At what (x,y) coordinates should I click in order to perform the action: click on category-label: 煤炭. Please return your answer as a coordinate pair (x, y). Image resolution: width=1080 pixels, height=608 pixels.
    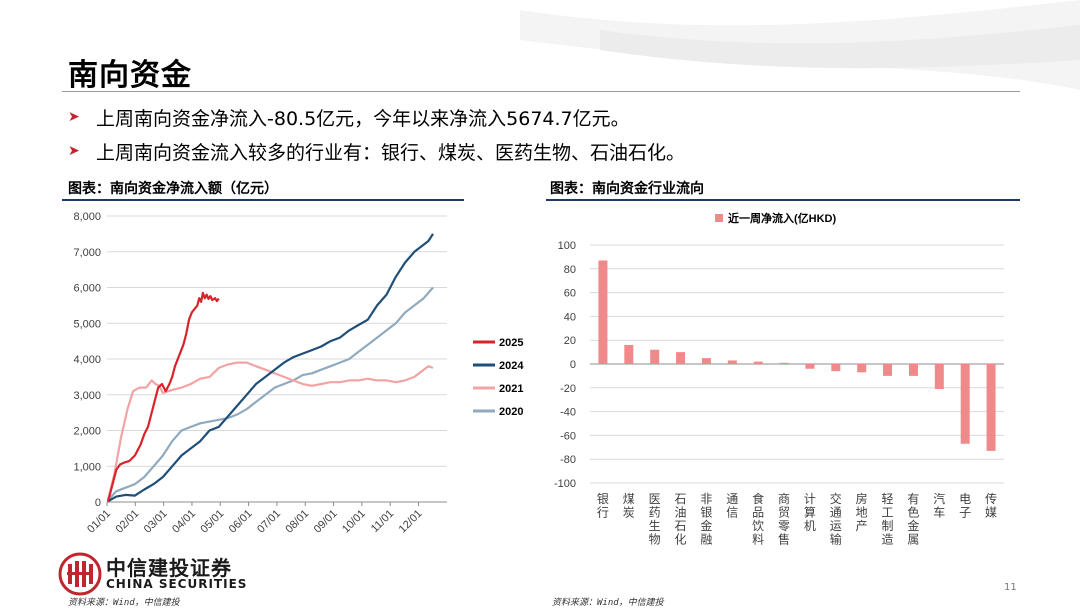
    Looking at the image, I should click on (629, 506).